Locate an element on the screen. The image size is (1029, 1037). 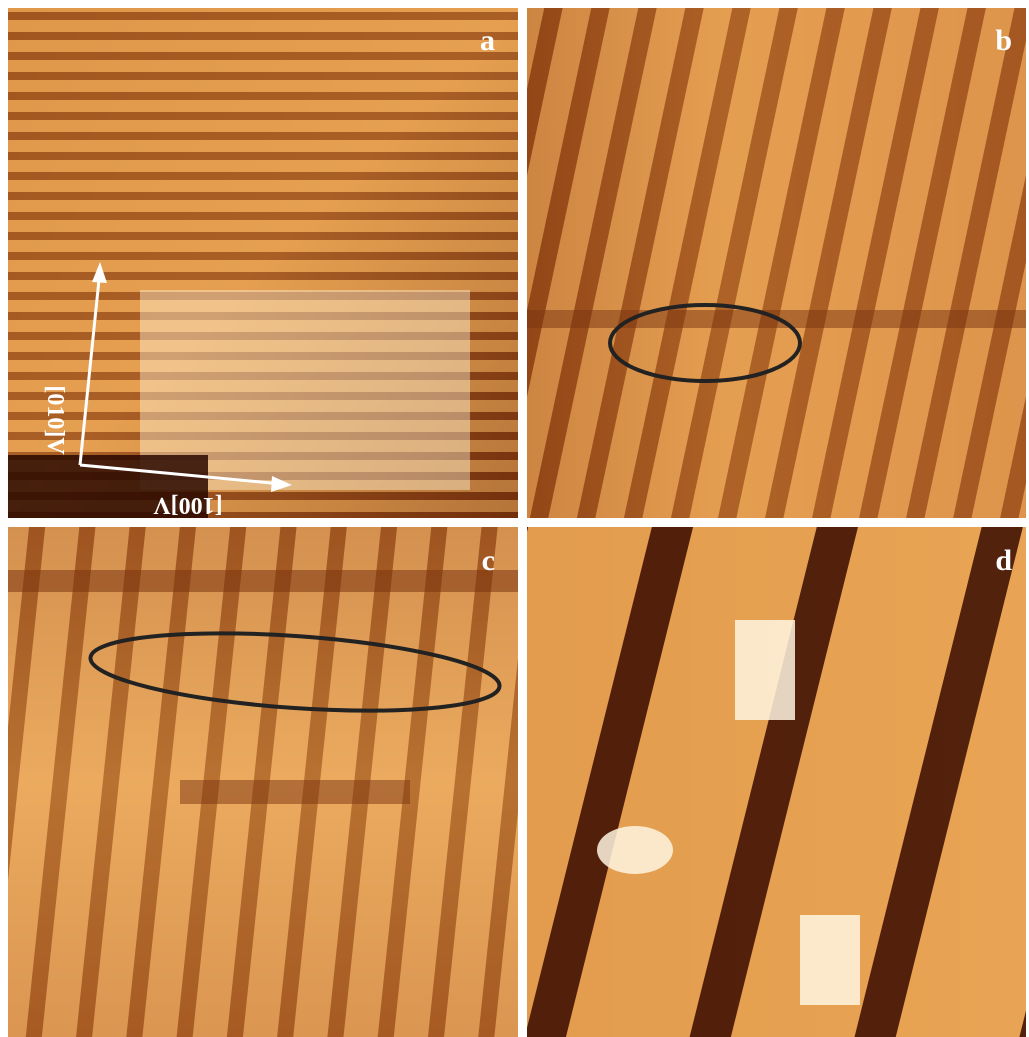
panel-label: d is located at coordinates (1003, 560).